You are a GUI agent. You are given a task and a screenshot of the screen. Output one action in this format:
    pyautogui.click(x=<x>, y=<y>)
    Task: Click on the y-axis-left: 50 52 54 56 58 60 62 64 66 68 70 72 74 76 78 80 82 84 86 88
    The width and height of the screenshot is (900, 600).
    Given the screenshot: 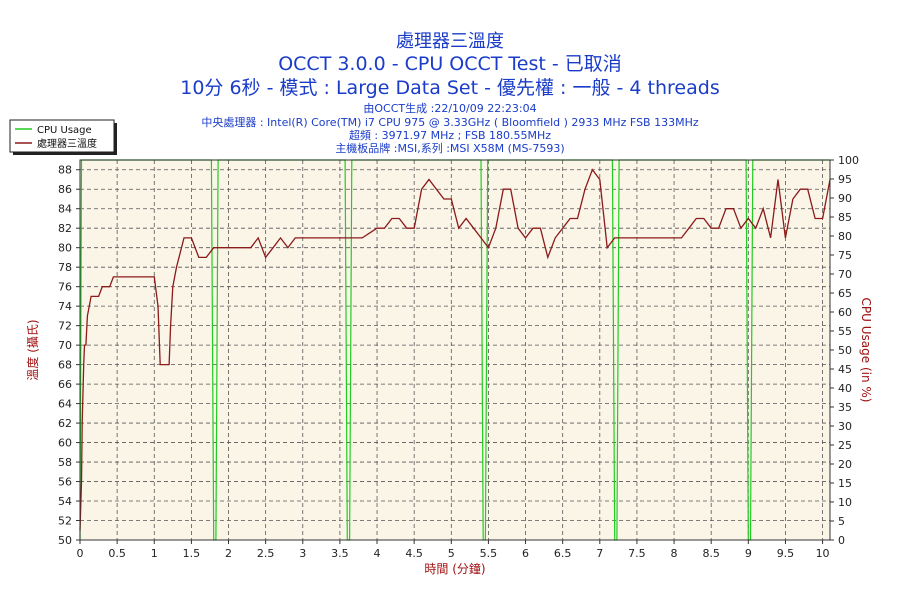 What is the action you would take?
    pyautogui.click(x=69, y=355)
    